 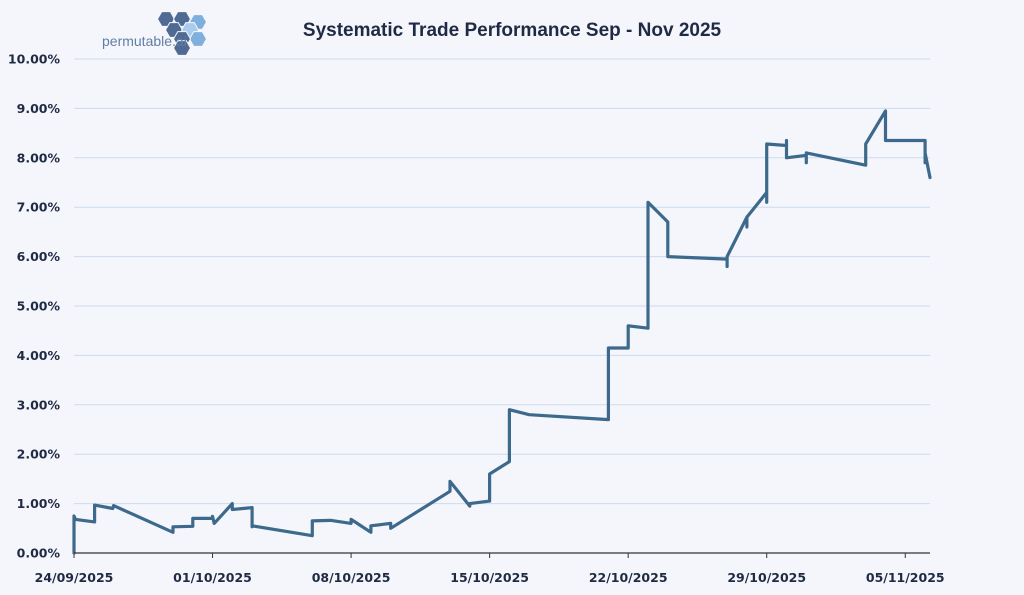 I want to click on y-tick-label: 9.00%, so click(x=39, y=108).